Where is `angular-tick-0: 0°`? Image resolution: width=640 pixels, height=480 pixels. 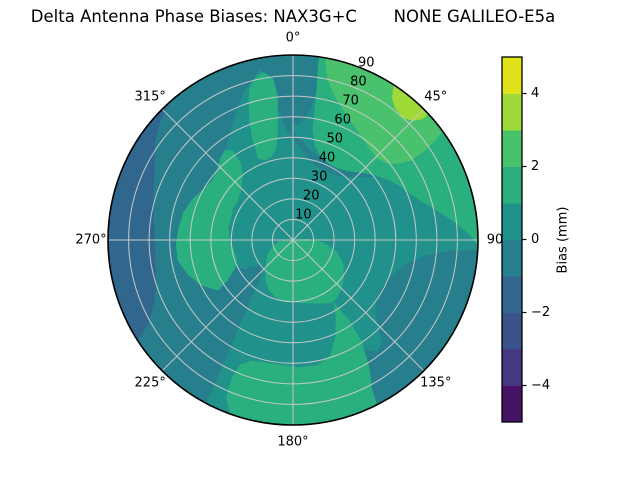
angular-tick-0: 0° is located at coordinates (293, 38).